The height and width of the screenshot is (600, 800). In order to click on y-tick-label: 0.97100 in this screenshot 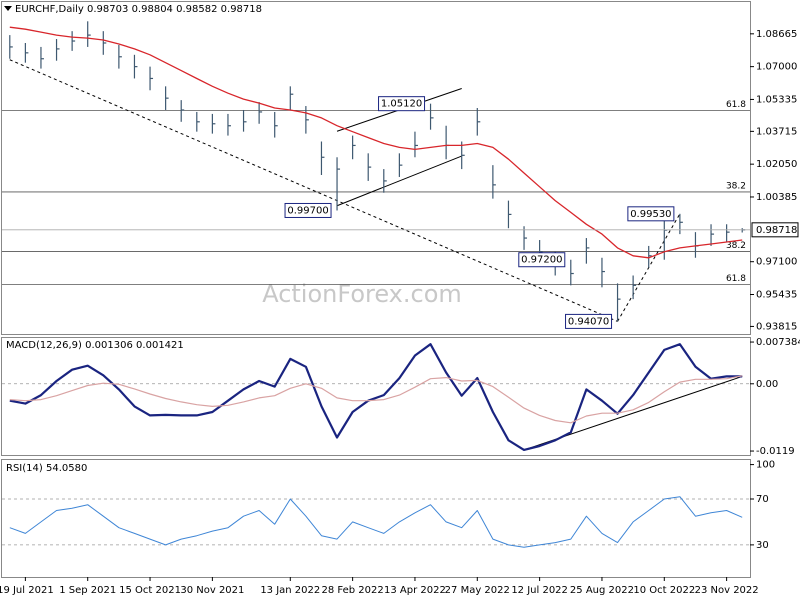, I will do `click(776, 262)`.